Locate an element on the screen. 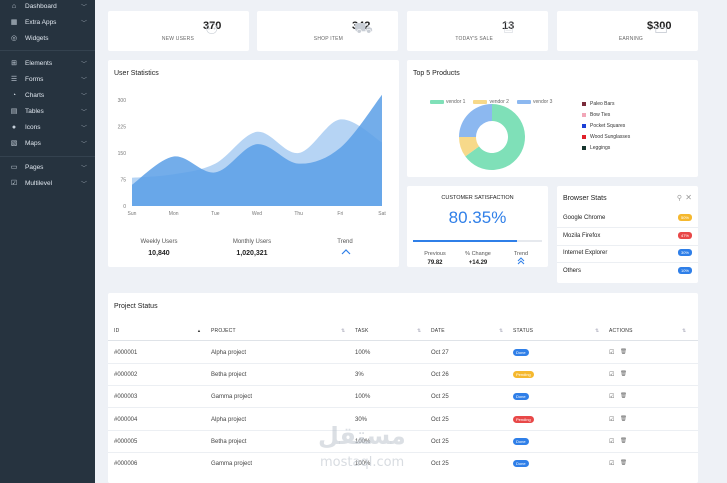 Image resolution: width=727 pixels, height=483 pixels. elements-icon: ⊞ is located at coordinates (14, 63).